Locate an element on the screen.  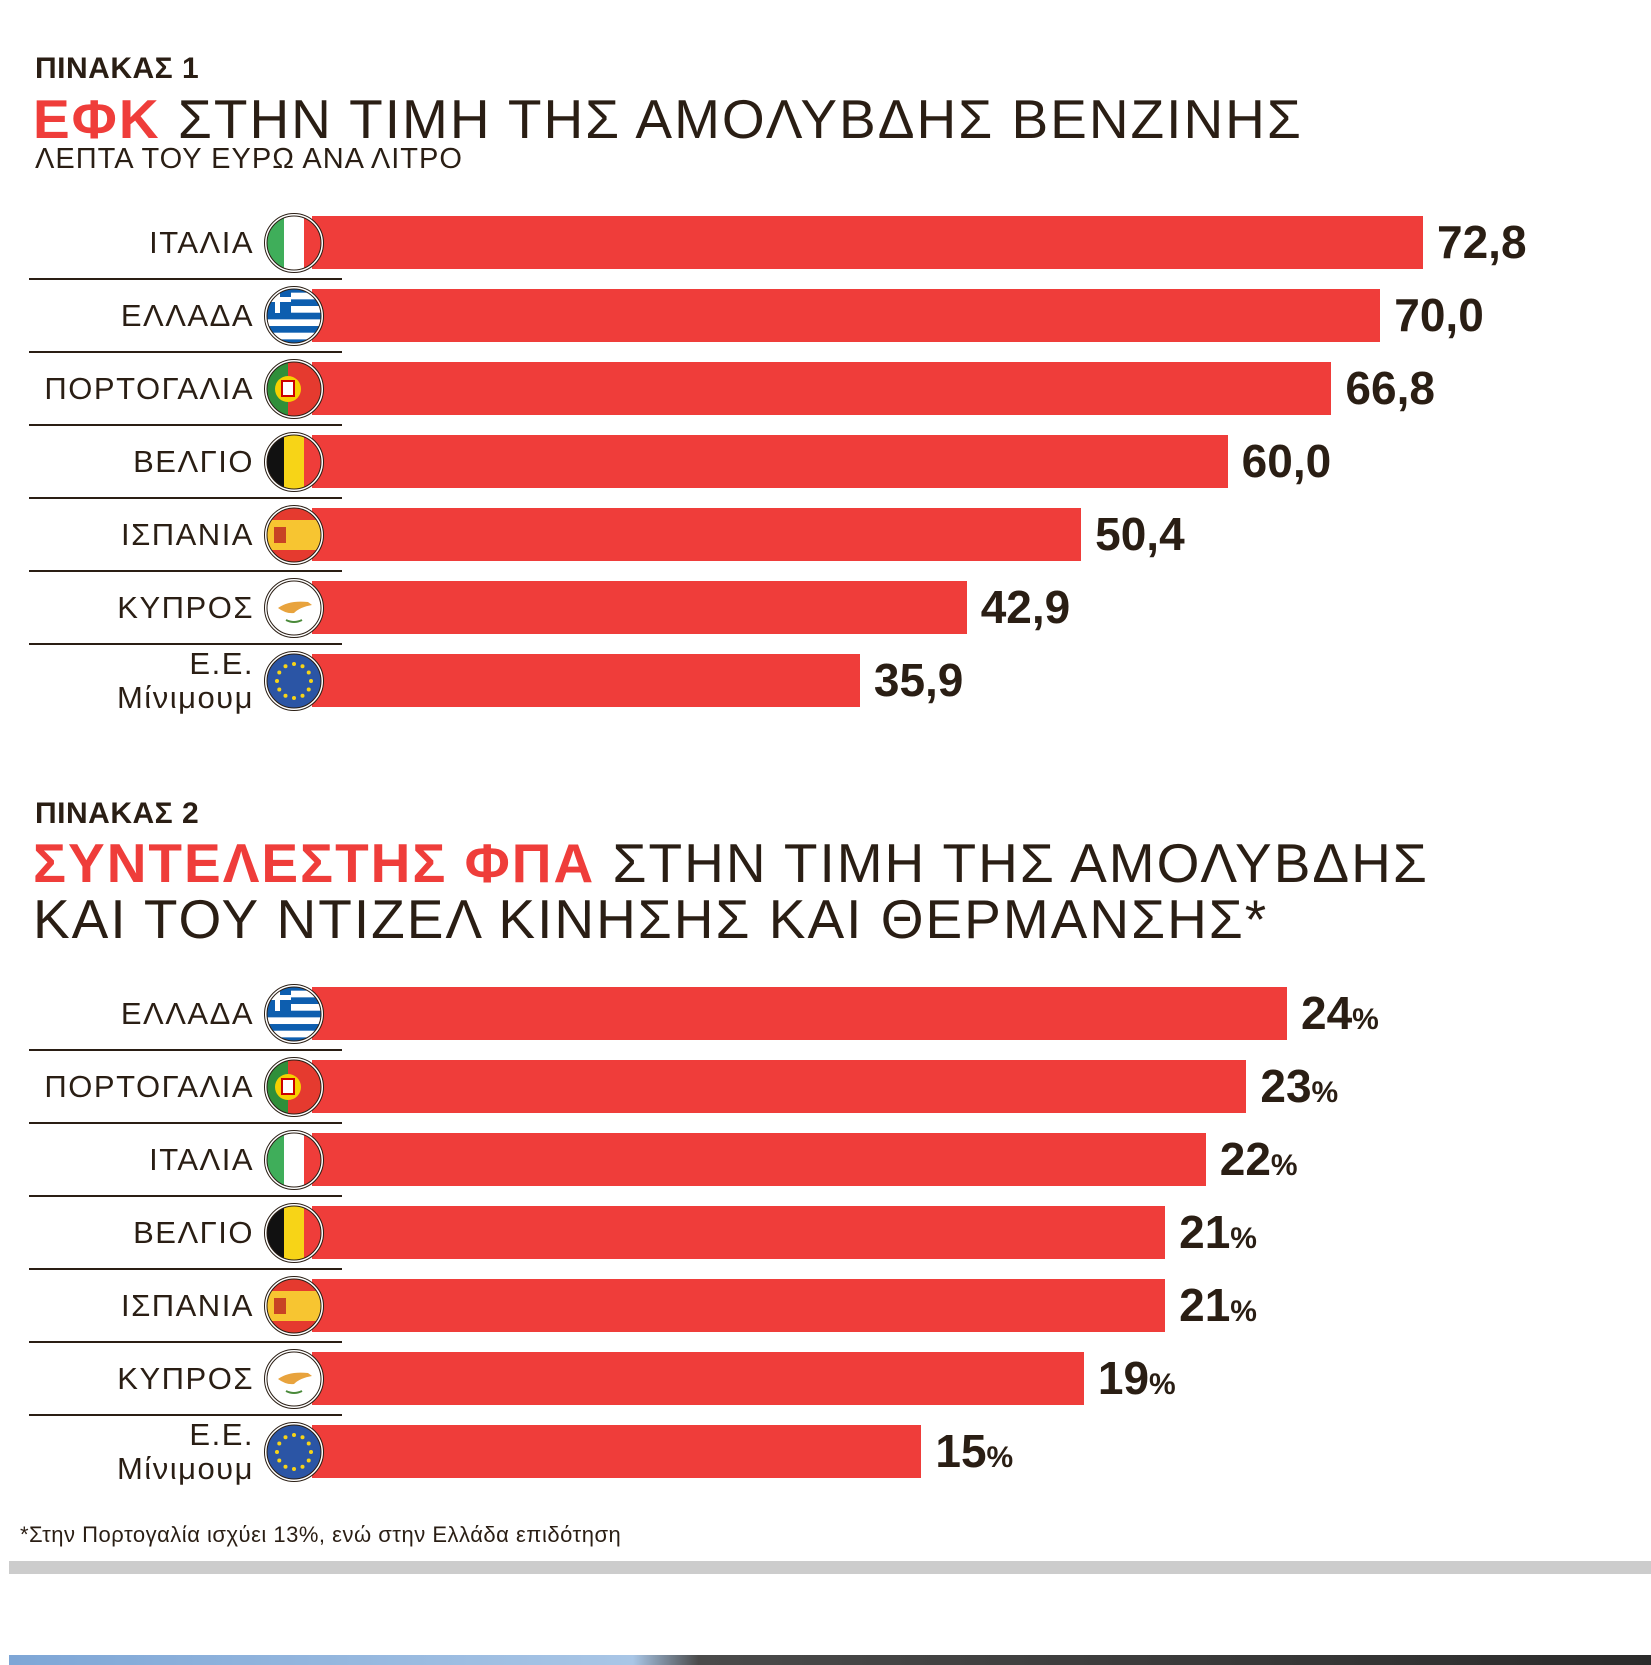
bar-row: ΙΣΠΑΝΙΑ 21% is located at coordinates (825, 1306).